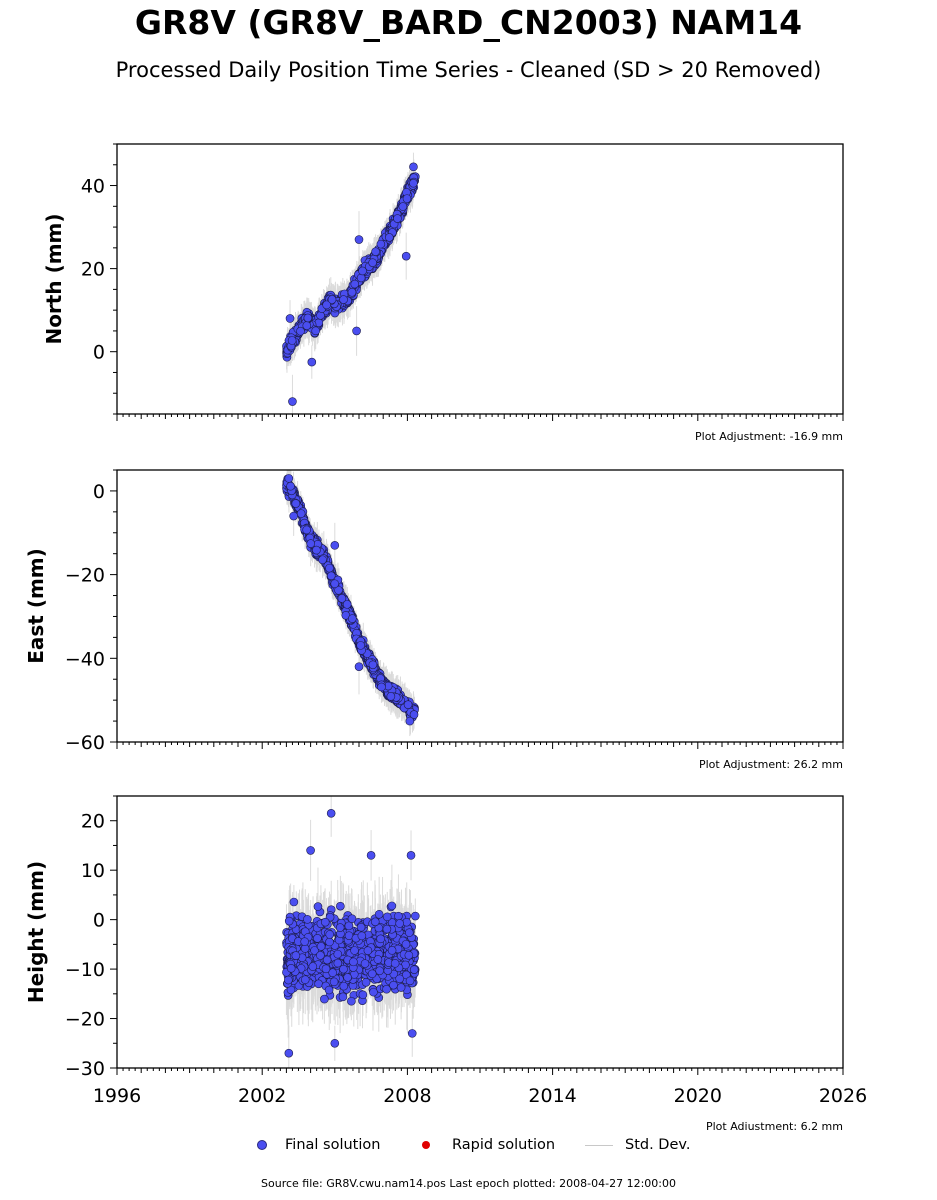 The width and height of the screenshot is (937, 1200). What do you see at coordinates (769, 436) in the screenshot?
I see `plot-adjustment-note: Plot Adjustment: -16.9 mm` at bounding box center [769, 436].